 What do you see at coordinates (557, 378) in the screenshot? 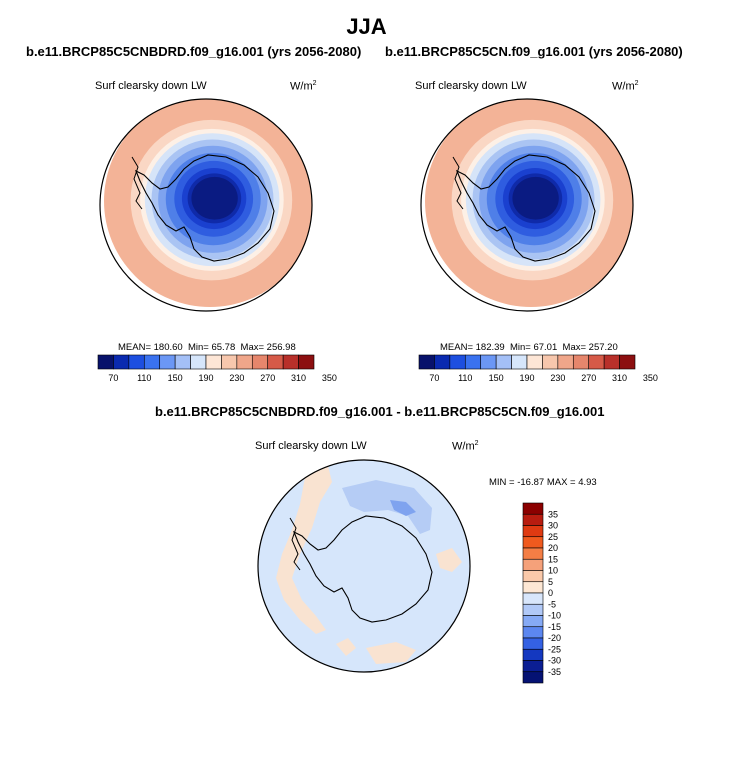
I see `panel-2-colorbar-label-4: 230` at bounding box center [557, 378].